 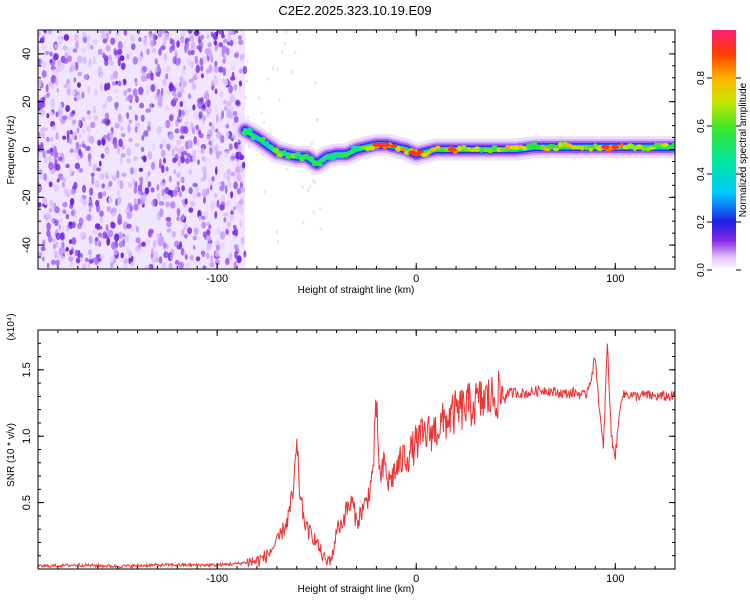 I want to click on y-tick-label: -20, so click(x=27, y=197).